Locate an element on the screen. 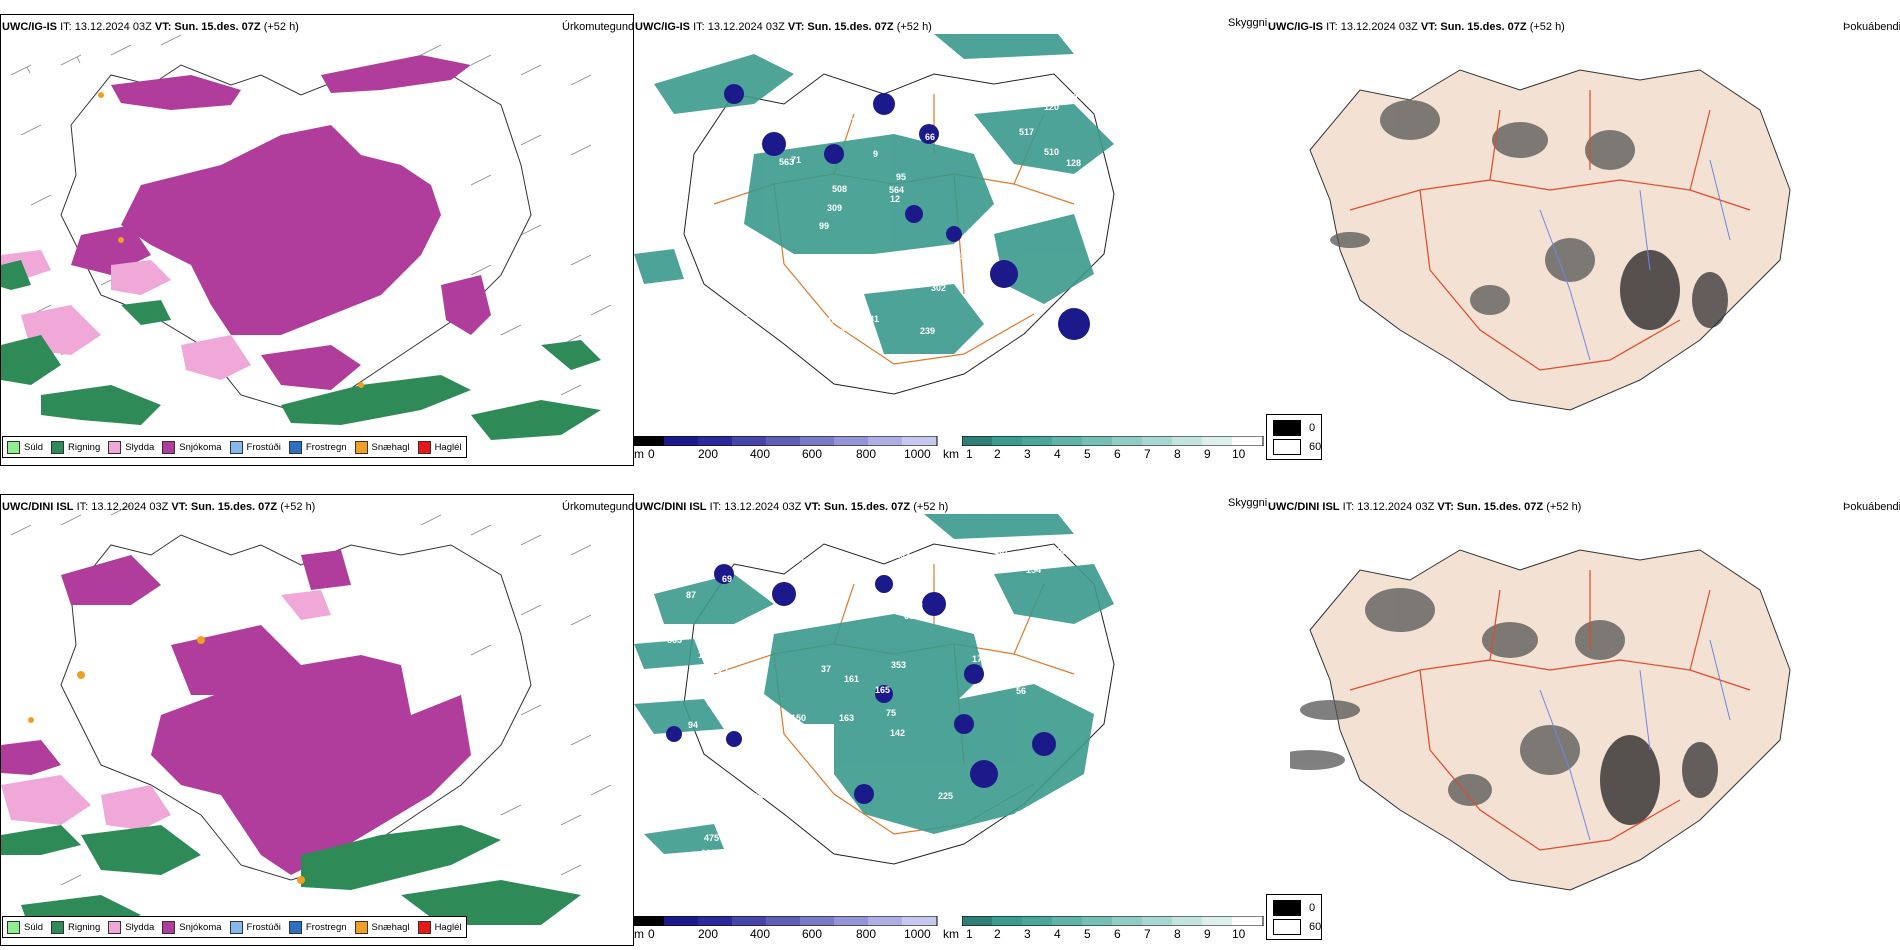  visibility-value-label: 660 is located at coordinates (913, 867).